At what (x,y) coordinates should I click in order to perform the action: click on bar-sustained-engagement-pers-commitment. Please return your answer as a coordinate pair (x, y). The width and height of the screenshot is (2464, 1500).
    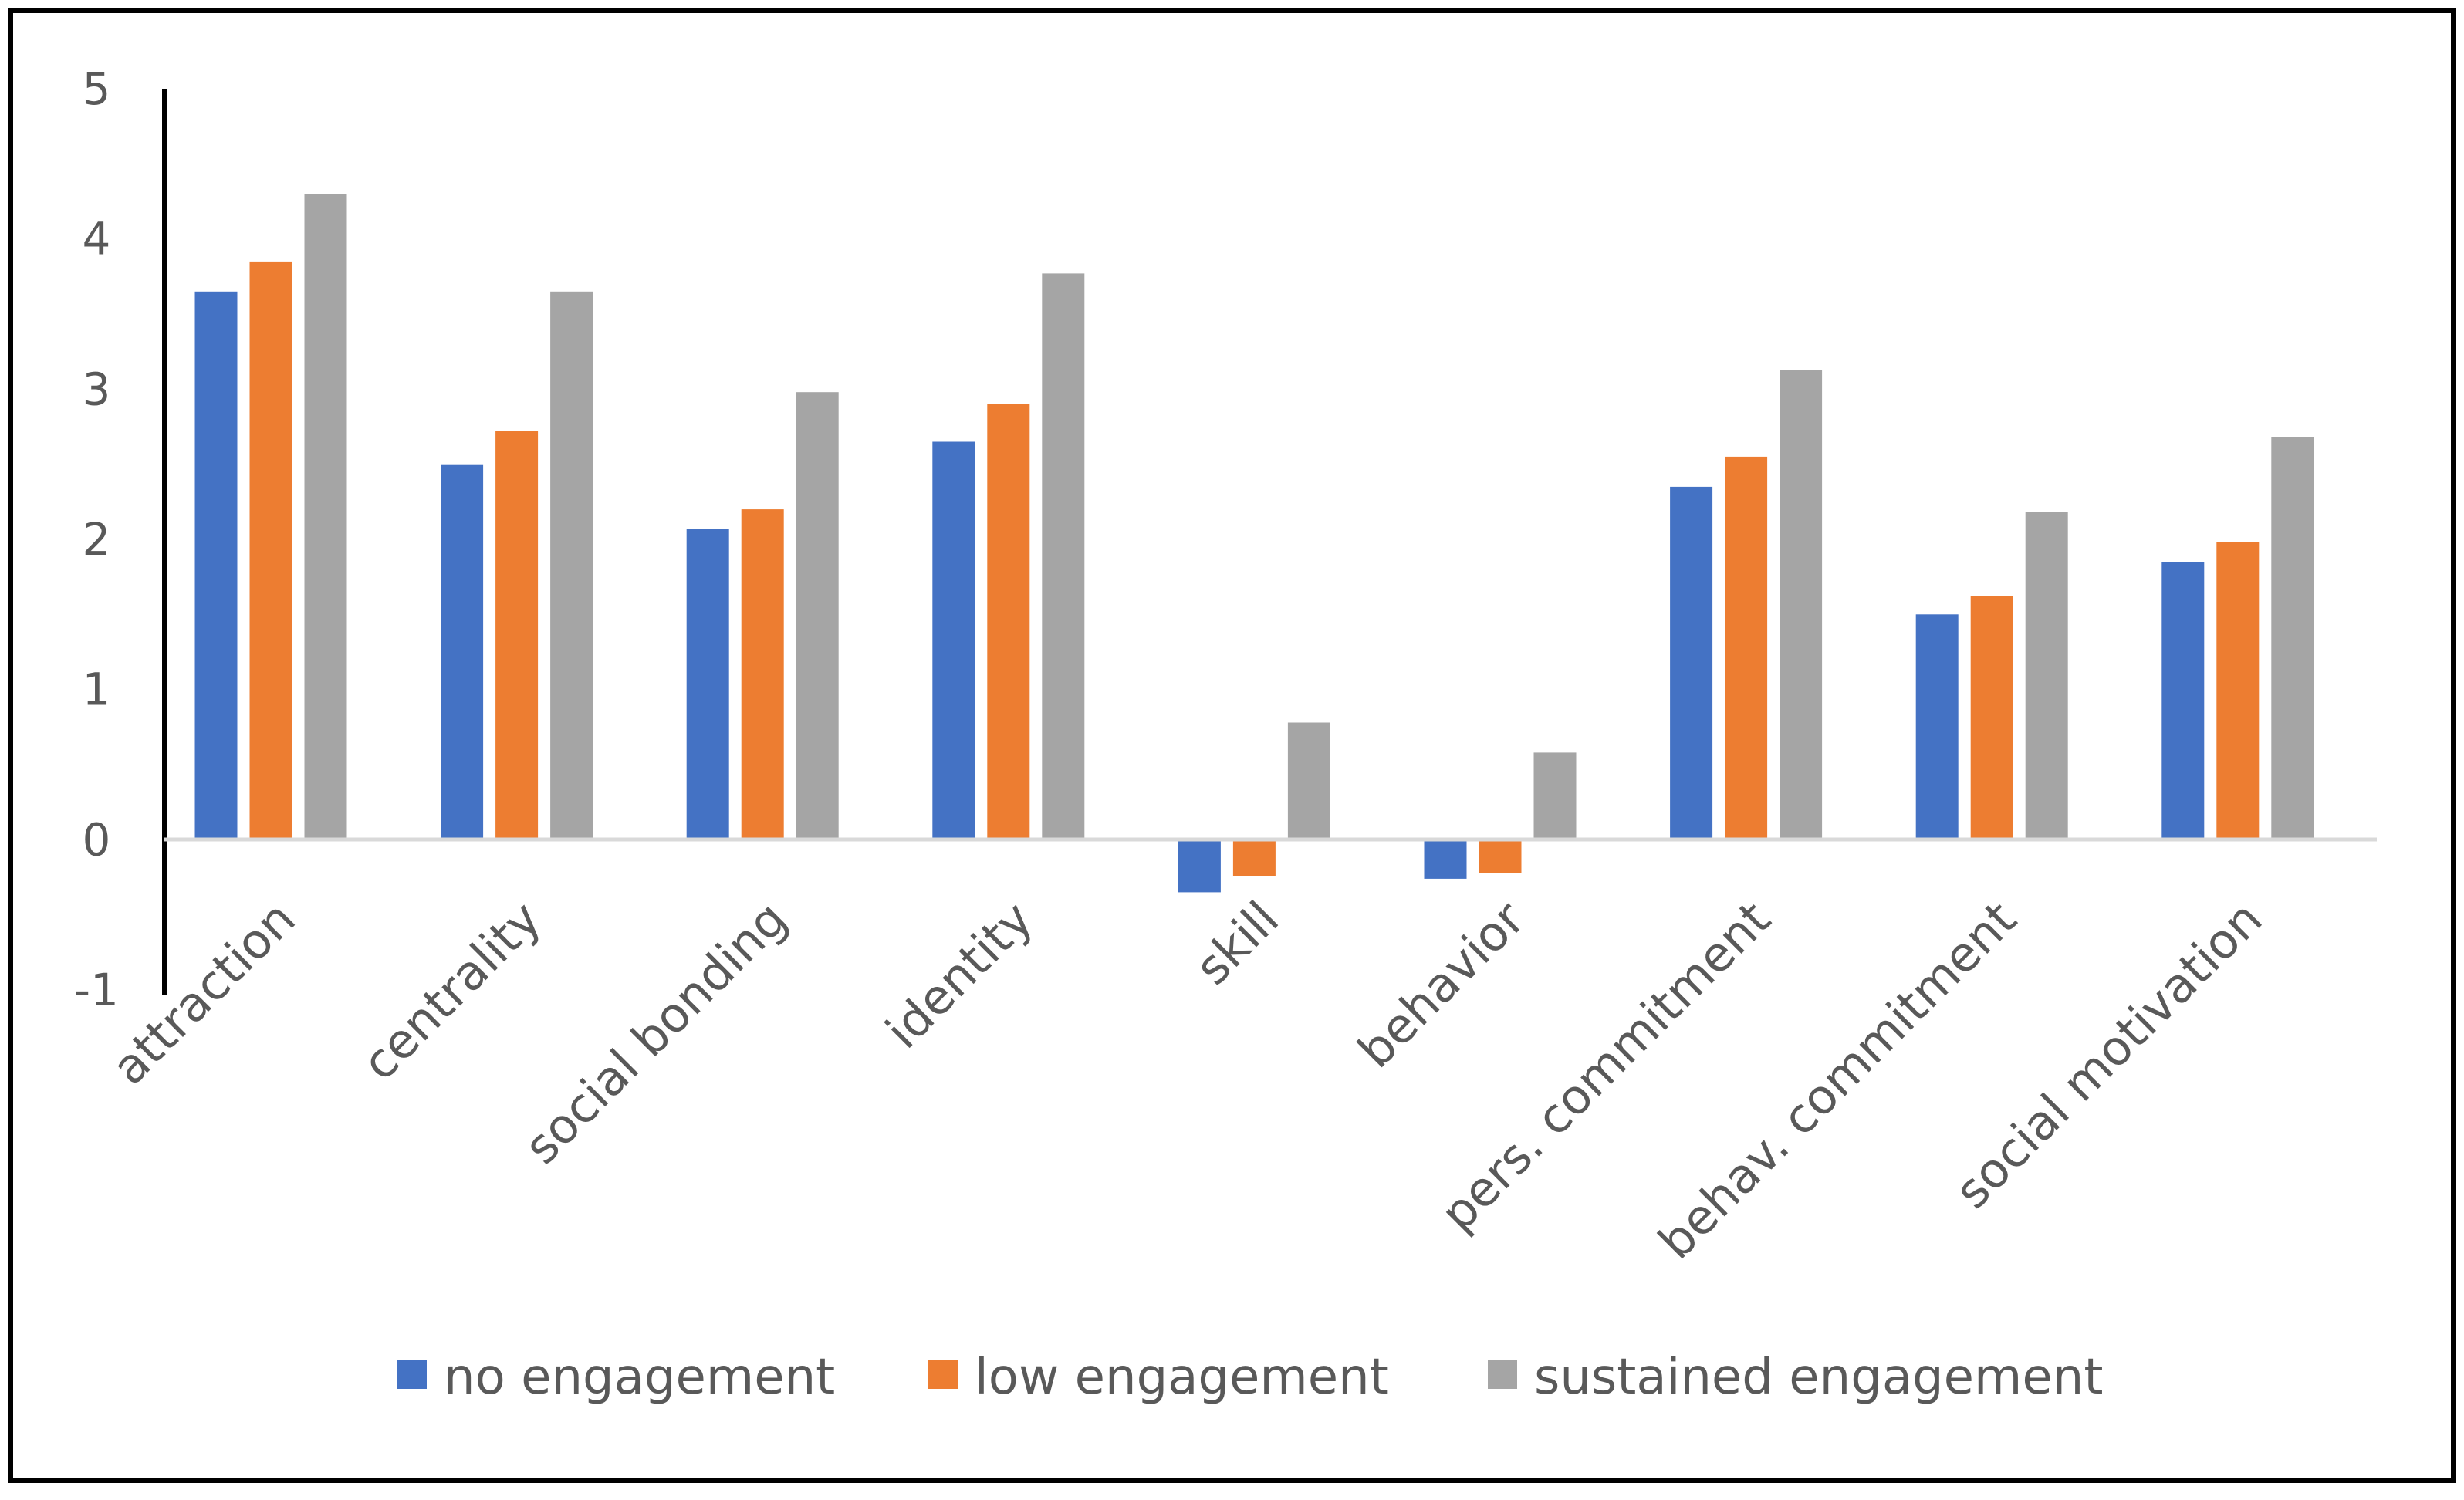
    Looking at the image, I should click on (1801, 605).